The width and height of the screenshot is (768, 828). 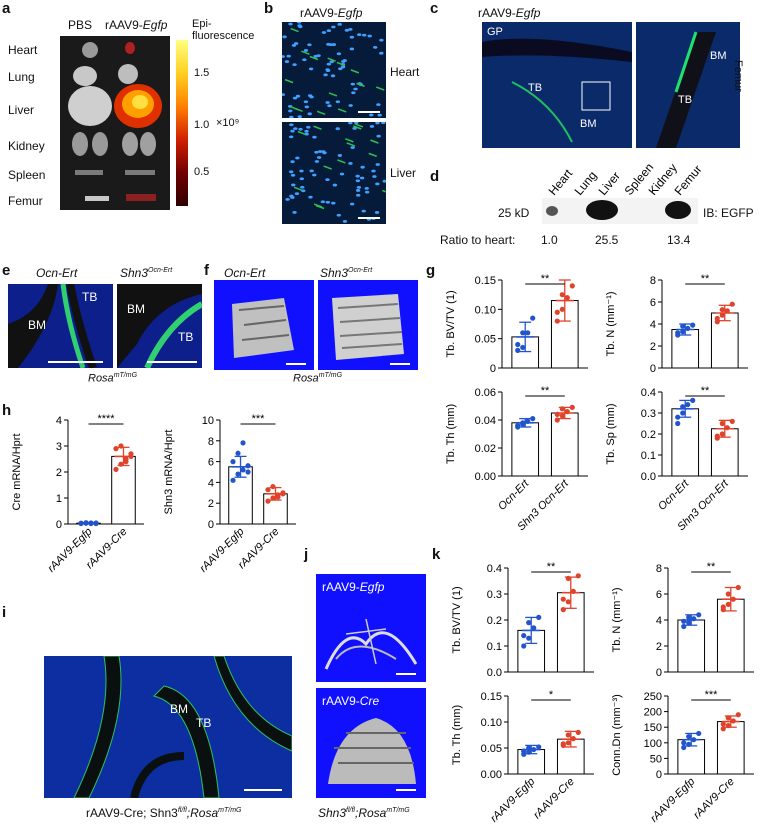 What do you see at coordinates (607, 240) in the screenshot?
I see `ratio-liver: 25.5` at bounding box center [607, 240].